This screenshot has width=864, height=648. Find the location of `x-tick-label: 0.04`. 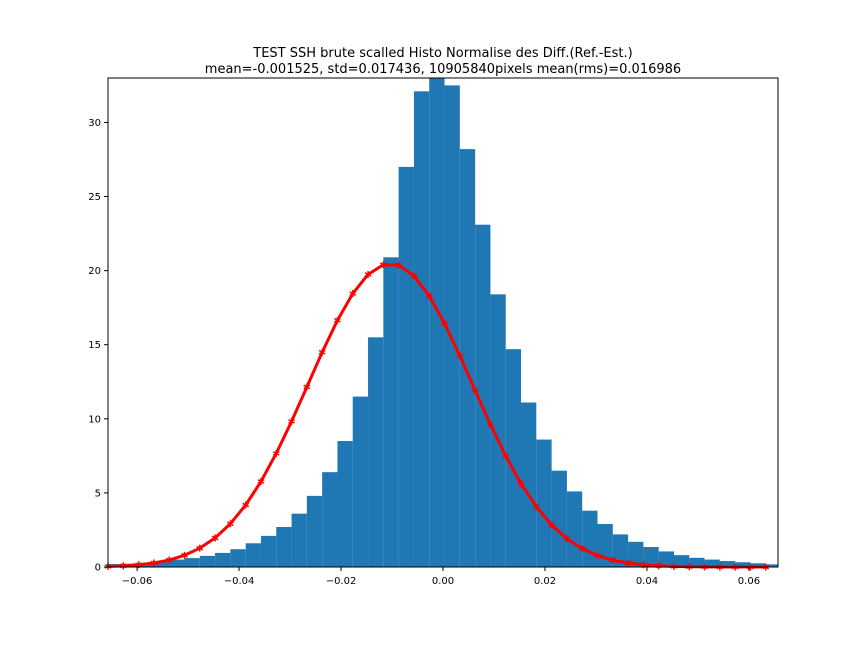

x-tick-label: 0.04 is located at coordinates (647, 581).